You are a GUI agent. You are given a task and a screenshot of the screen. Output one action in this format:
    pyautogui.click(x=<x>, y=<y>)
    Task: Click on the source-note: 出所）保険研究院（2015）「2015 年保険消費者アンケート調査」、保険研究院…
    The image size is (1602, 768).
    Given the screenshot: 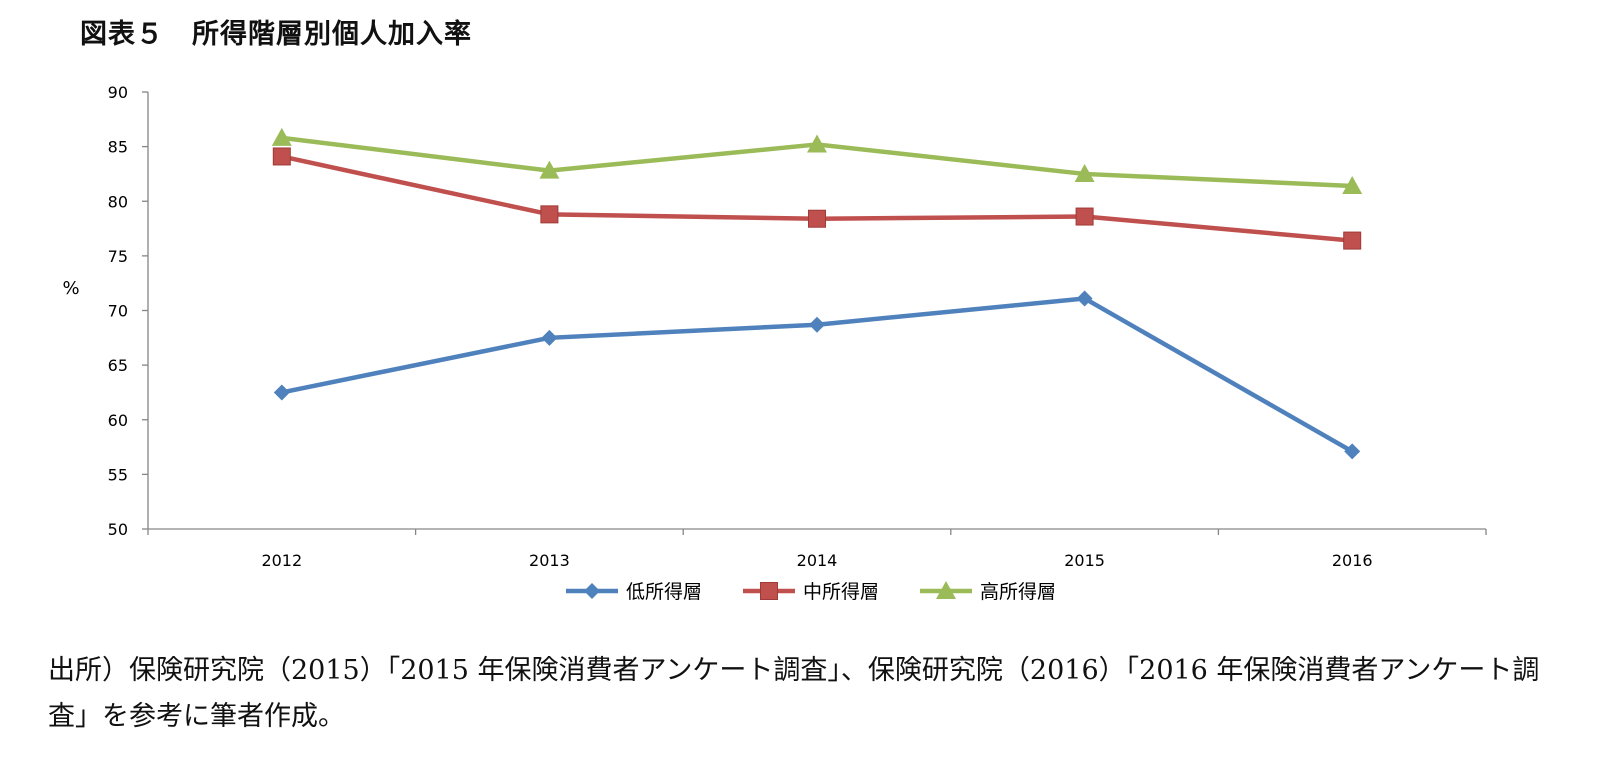 What is the action you would take?
    pyautogui.click(x=794, y=693)
    